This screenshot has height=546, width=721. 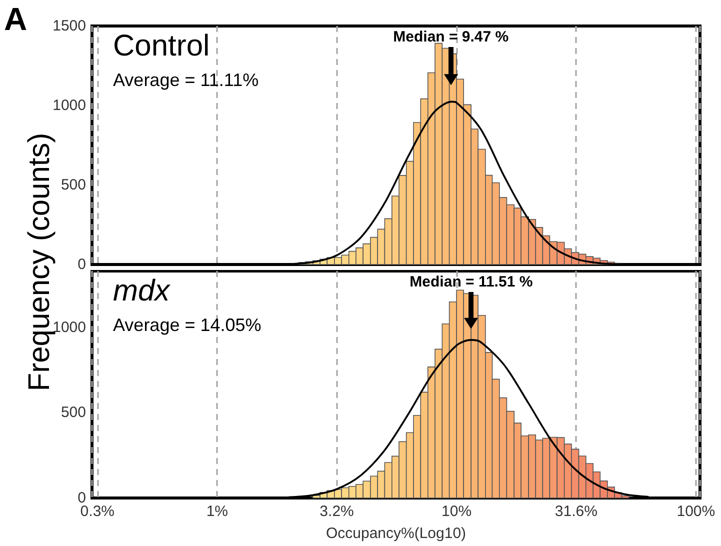 What do you see at coordinates (161, 46) in the screenshot?
I see `chart-title: Control` at bounding box center [161, 46].